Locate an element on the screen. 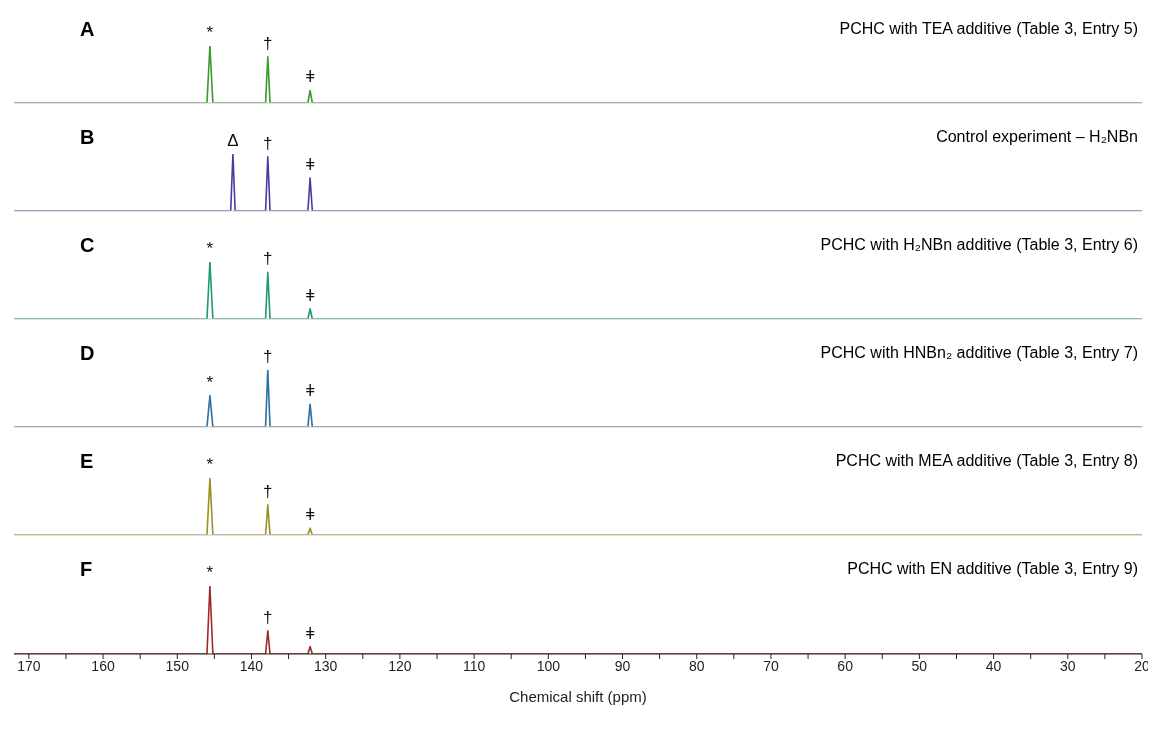 Image resolution: width=1156 pixels, height=738 pixels. chart-title: B is located at coordinates (87, 137).